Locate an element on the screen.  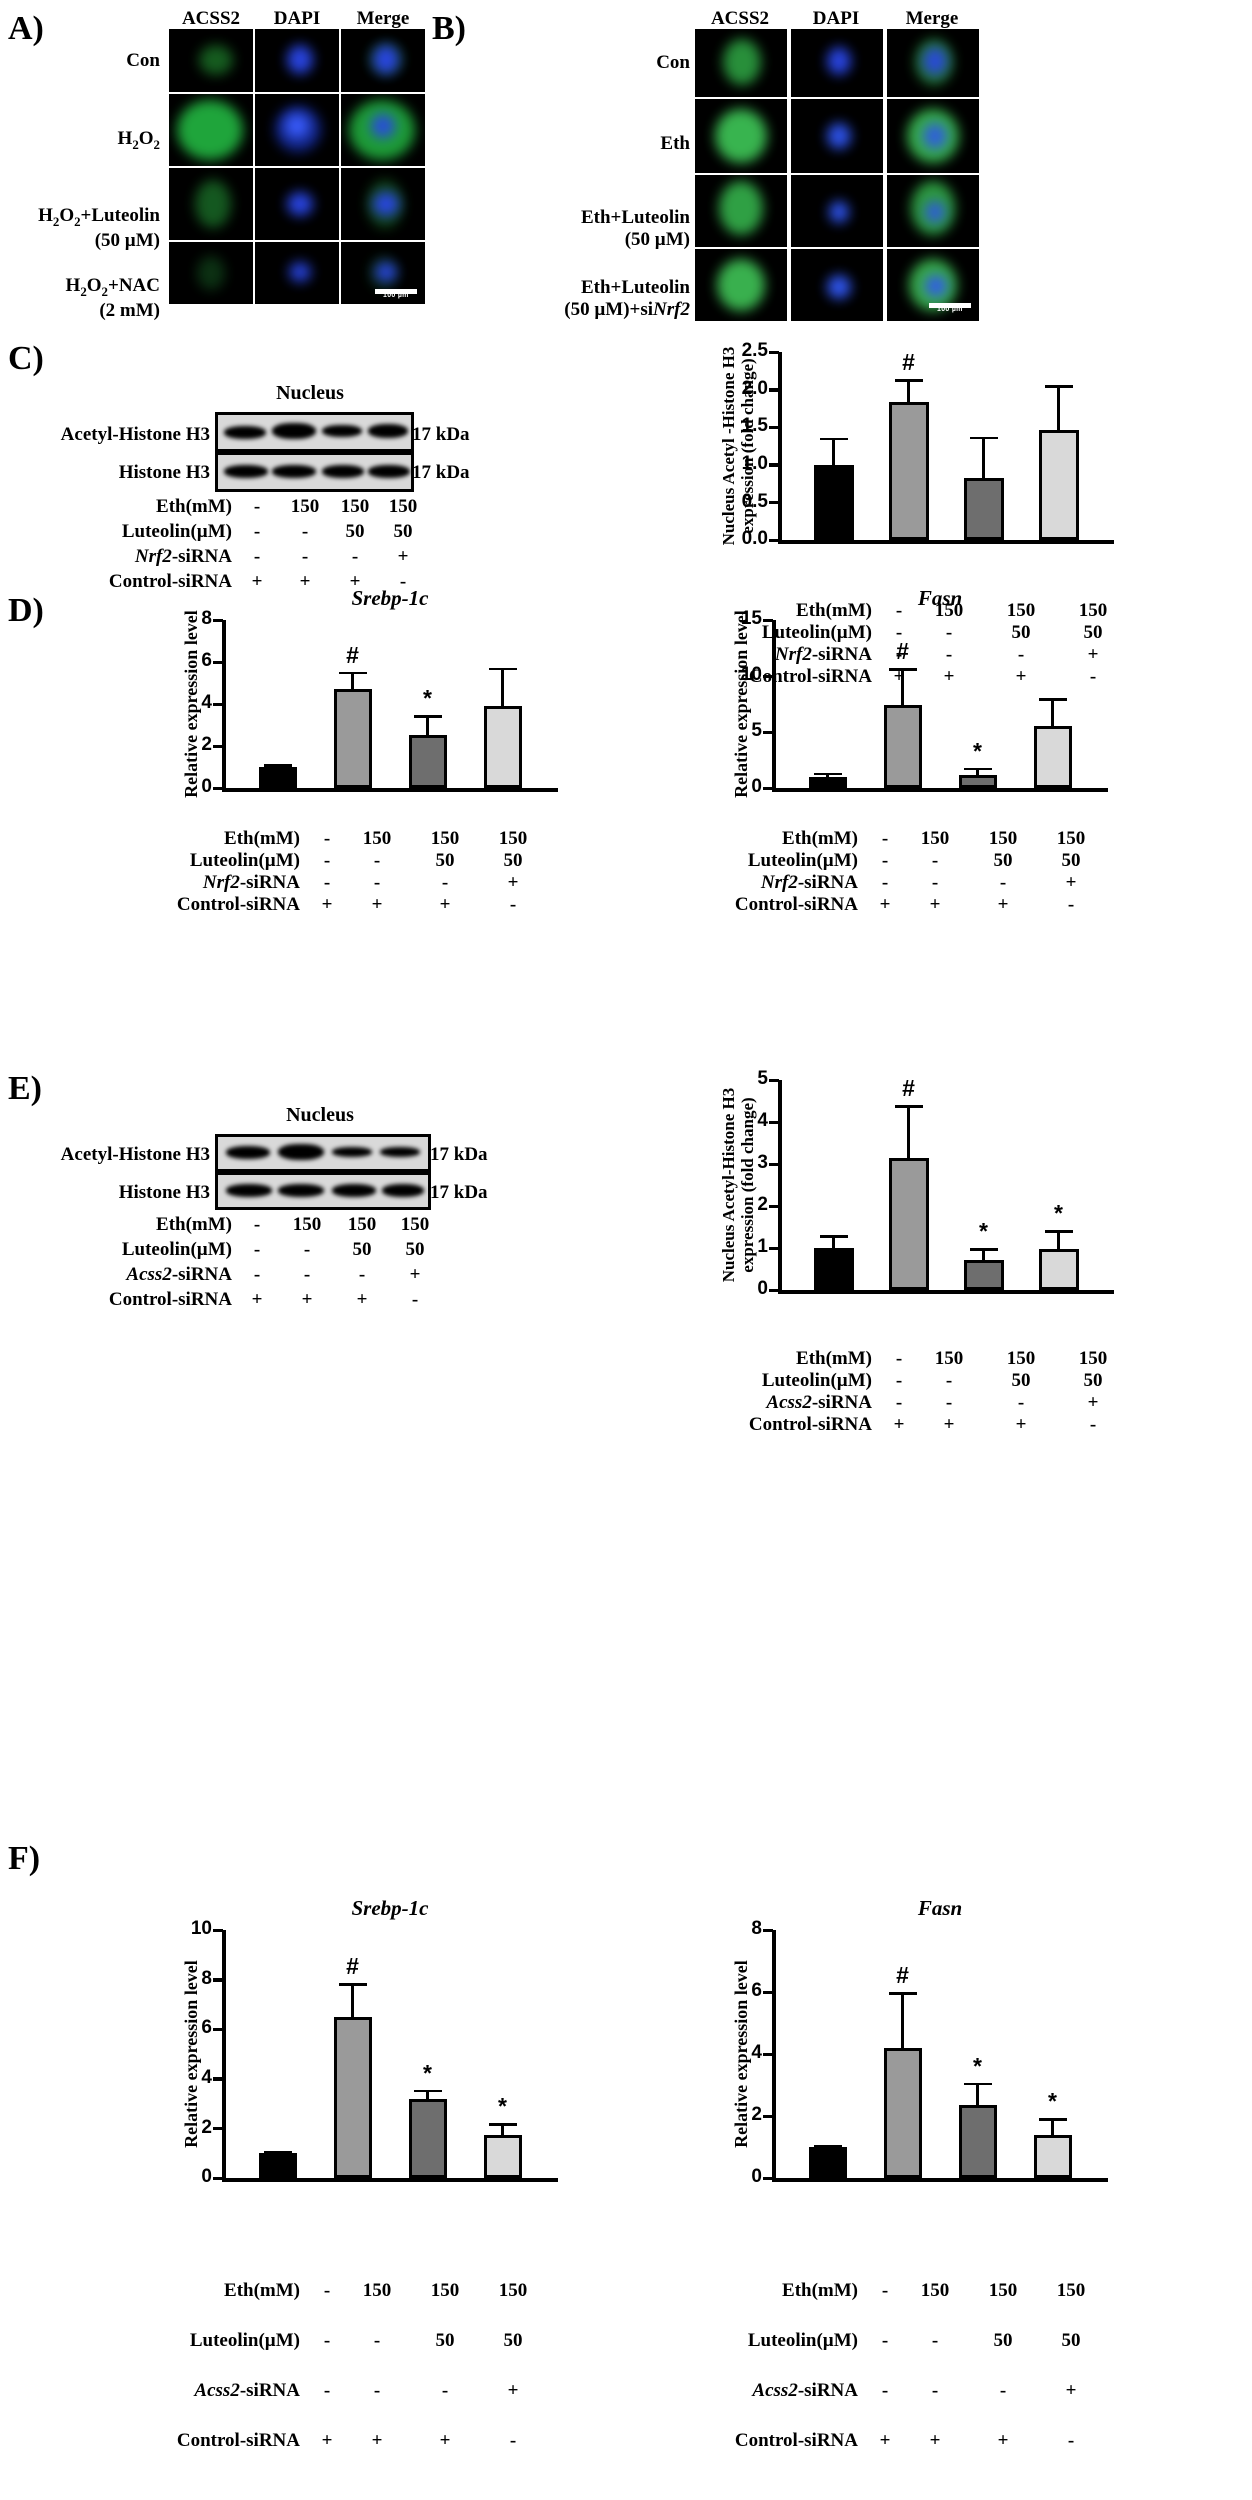
panel-d-right-val-r3c4: + is located at coordinates (1071, 882).